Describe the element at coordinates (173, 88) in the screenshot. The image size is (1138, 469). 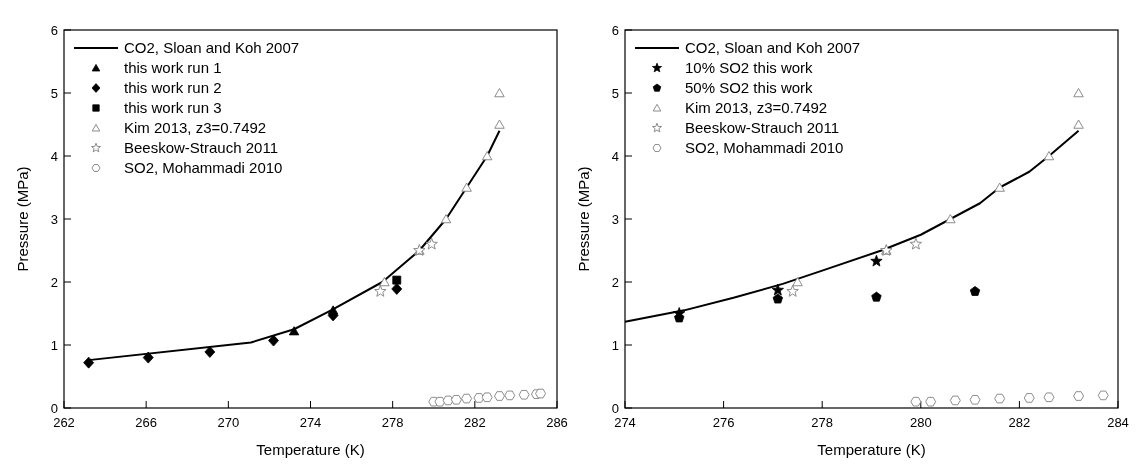
I see `legend-label: this work run 2` at that location.